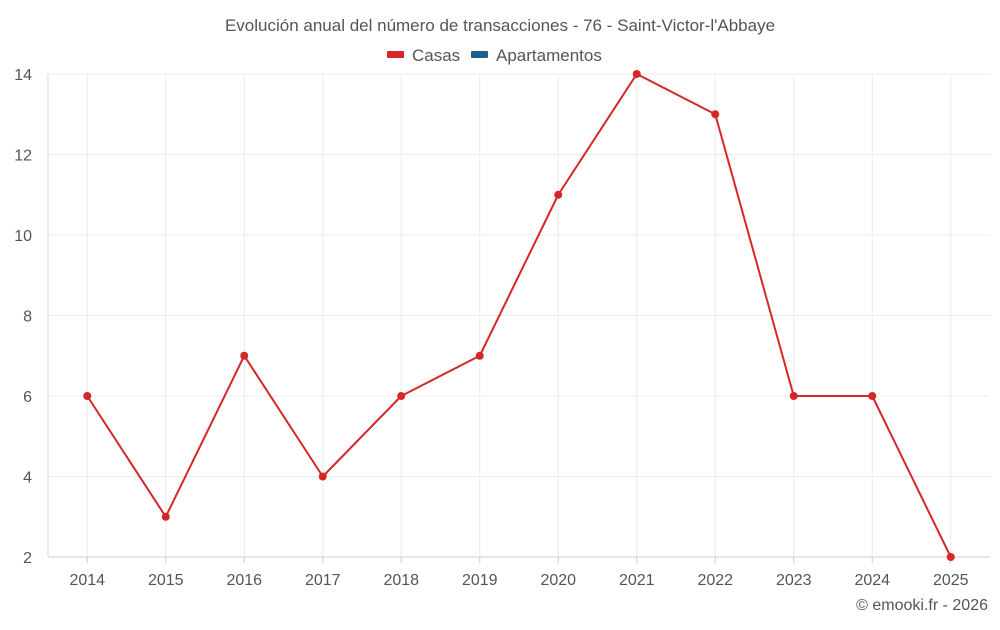 Image resolution: width=1000 pixels, height=630 pixels. What do you see at coordinates (872, 580) in the screenshot?
I see `x-tick-label: 2024` at bounding box center [872, 580].